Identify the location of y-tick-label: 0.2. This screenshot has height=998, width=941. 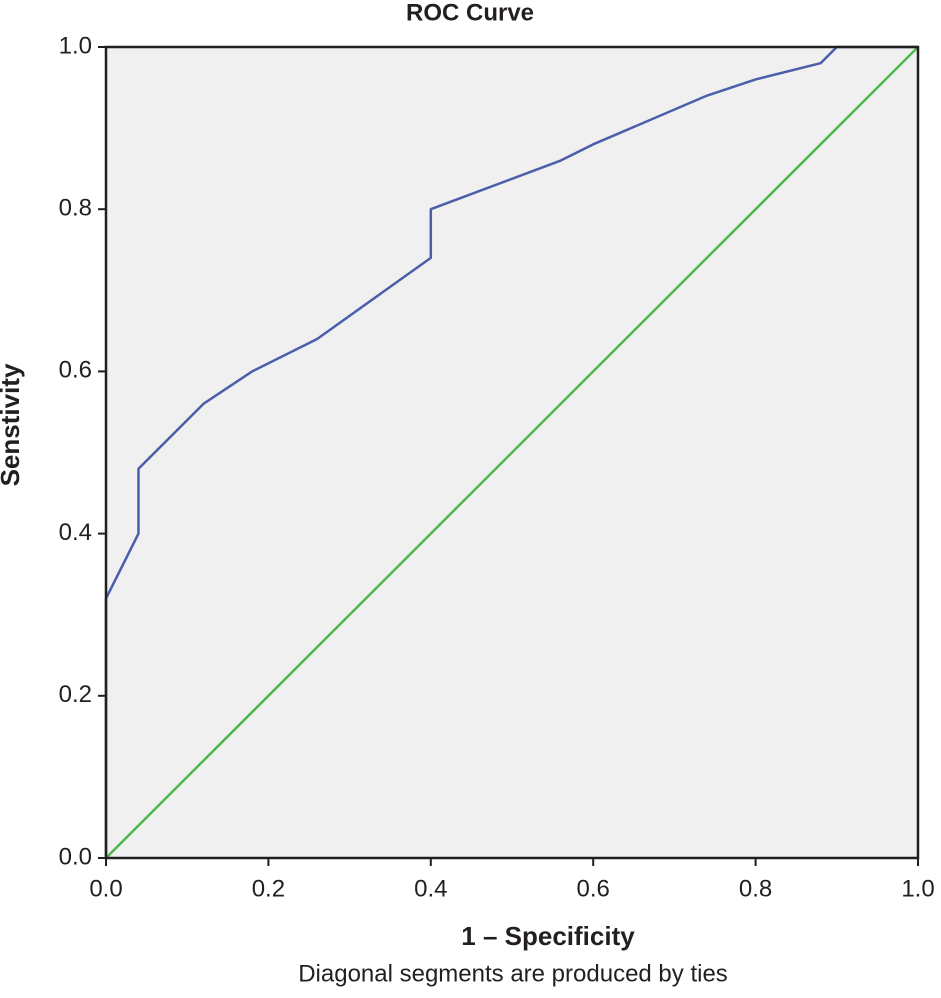
(75, 694).